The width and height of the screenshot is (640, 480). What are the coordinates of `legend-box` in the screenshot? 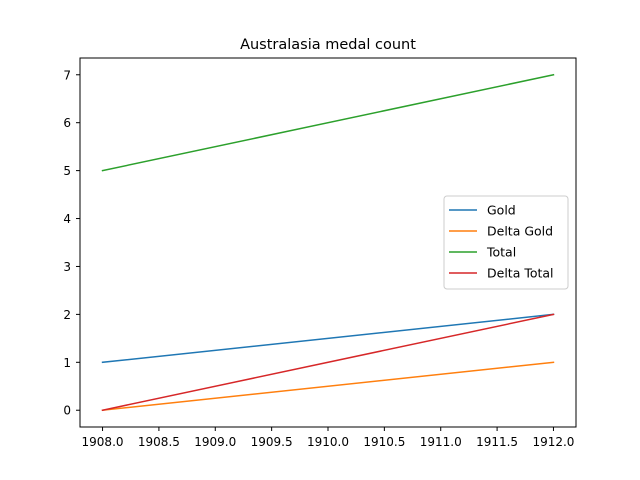 It's located at (506, 242).